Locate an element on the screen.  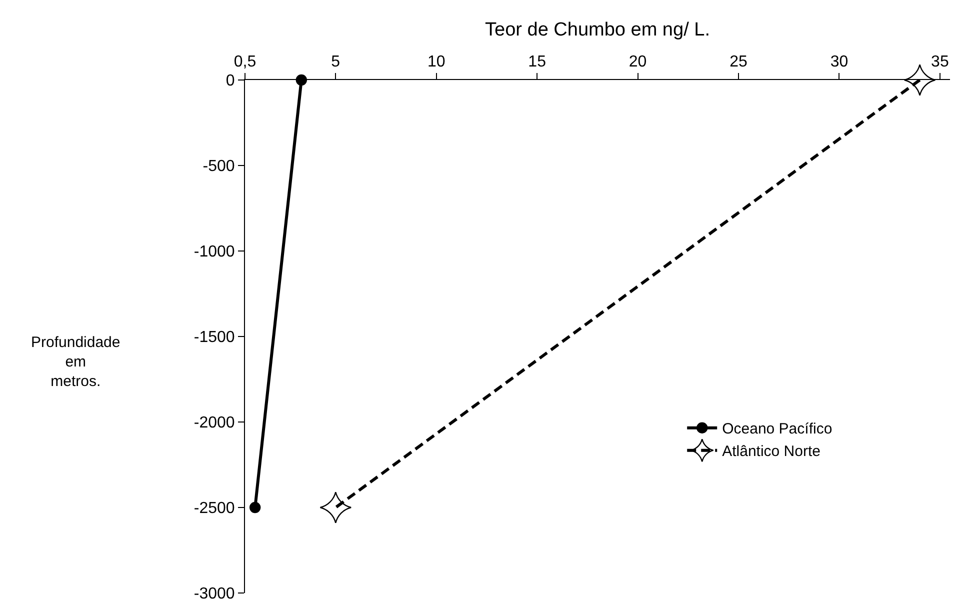
x-tick-label: 35 is located at coordinates (940, 62).